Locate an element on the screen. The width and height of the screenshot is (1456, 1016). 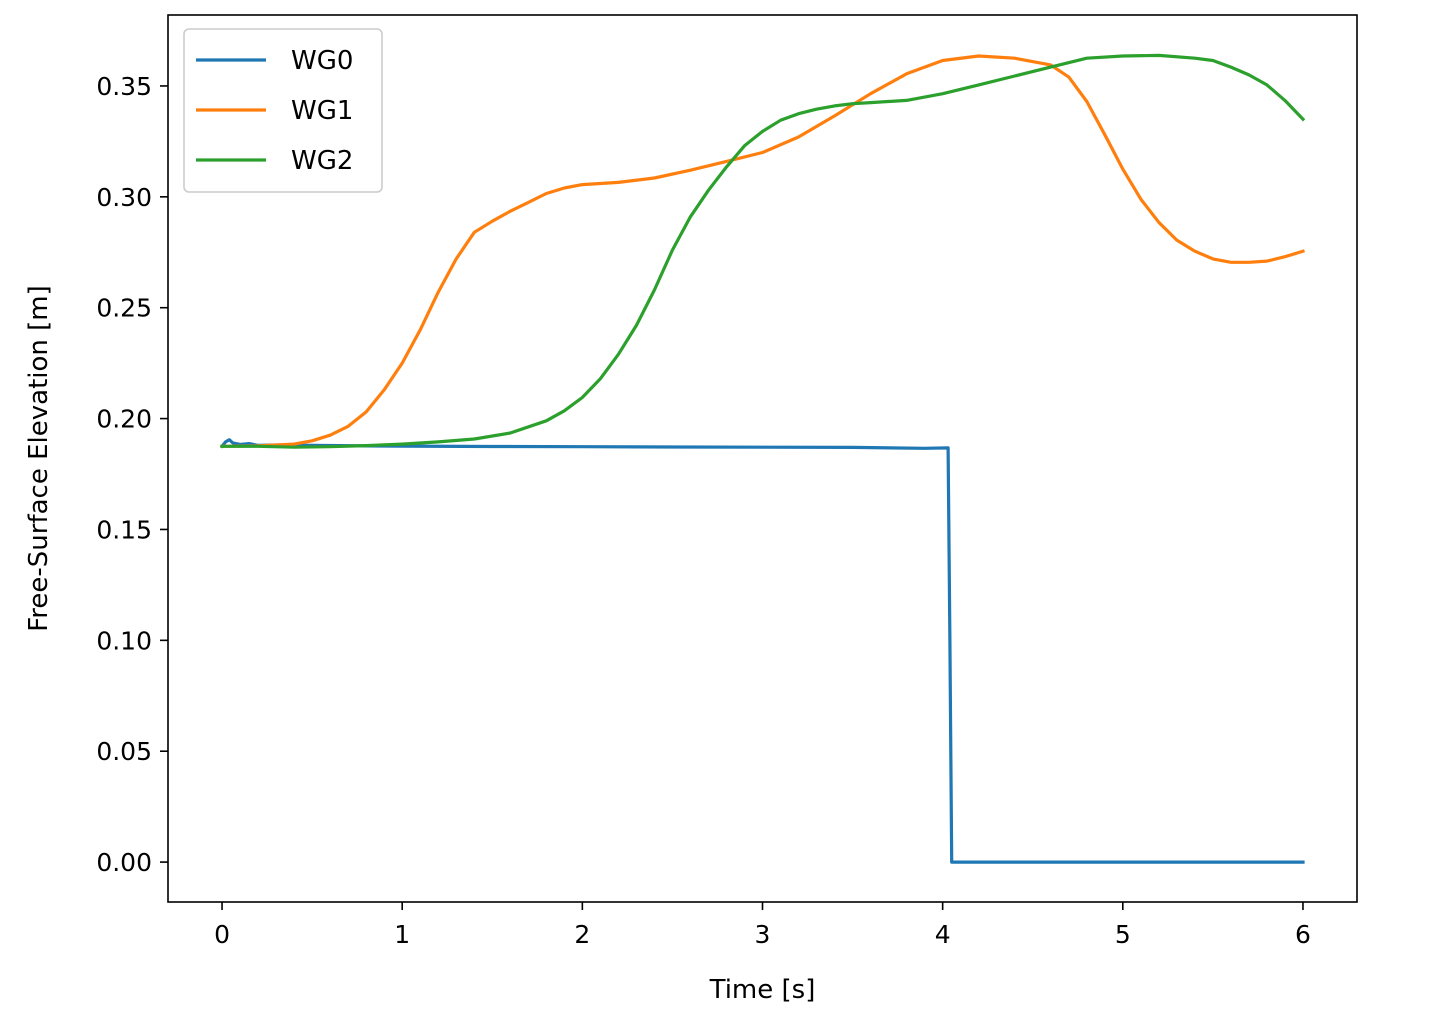
y-tick-label: 0.35 is located at coordinates (124, 86).